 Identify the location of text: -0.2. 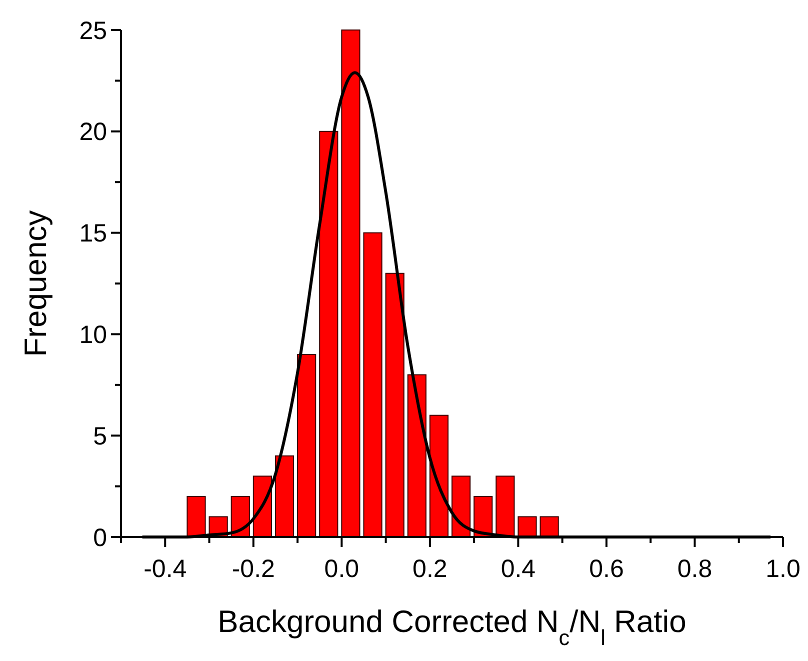
(253, 569).